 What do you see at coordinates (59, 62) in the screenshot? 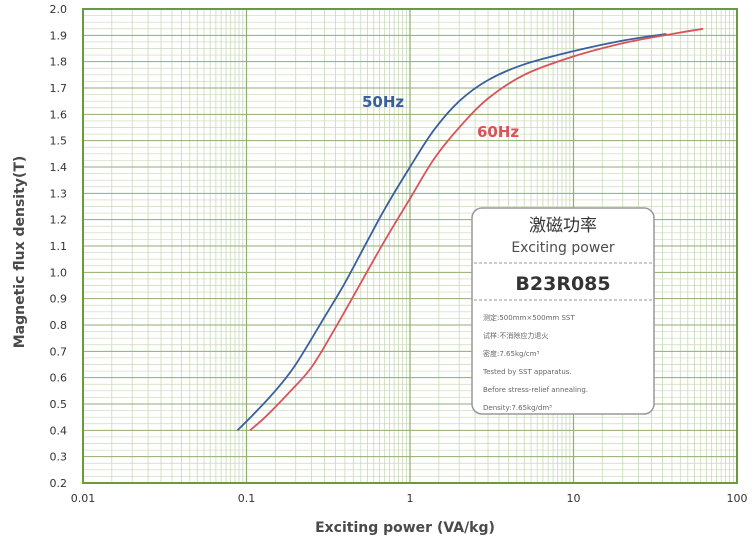
I see `y-tick-label: 1.8` at bounding box center [59, 62].